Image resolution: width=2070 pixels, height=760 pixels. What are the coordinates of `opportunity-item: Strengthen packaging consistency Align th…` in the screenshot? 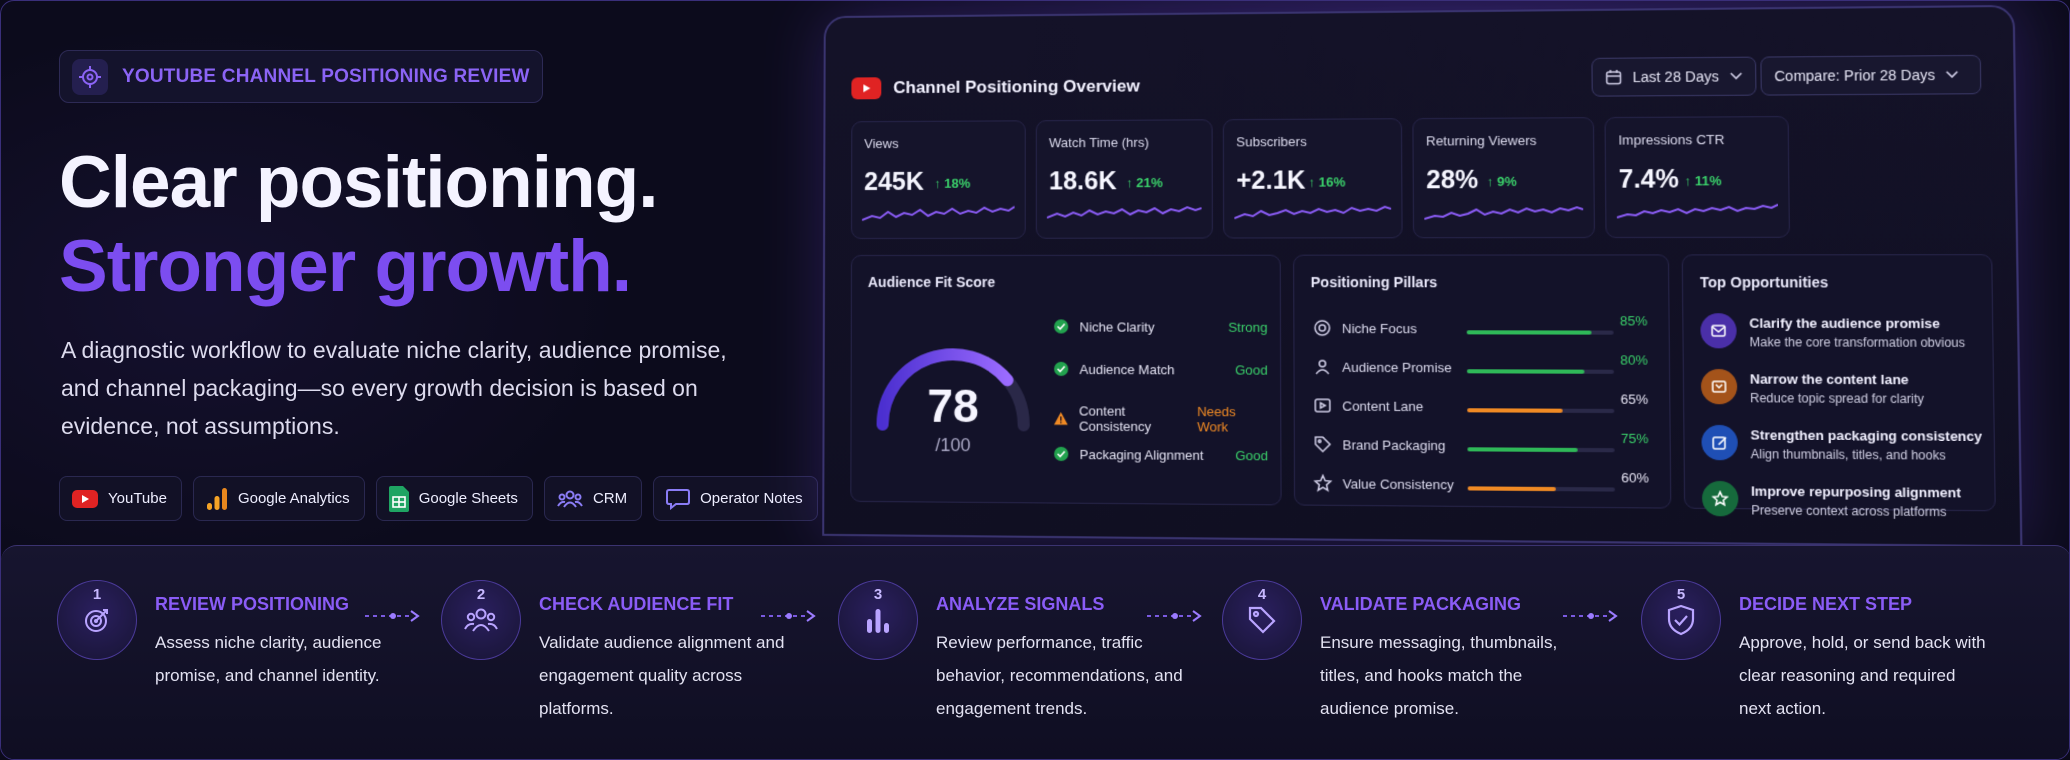 It's located at (1841, 444).